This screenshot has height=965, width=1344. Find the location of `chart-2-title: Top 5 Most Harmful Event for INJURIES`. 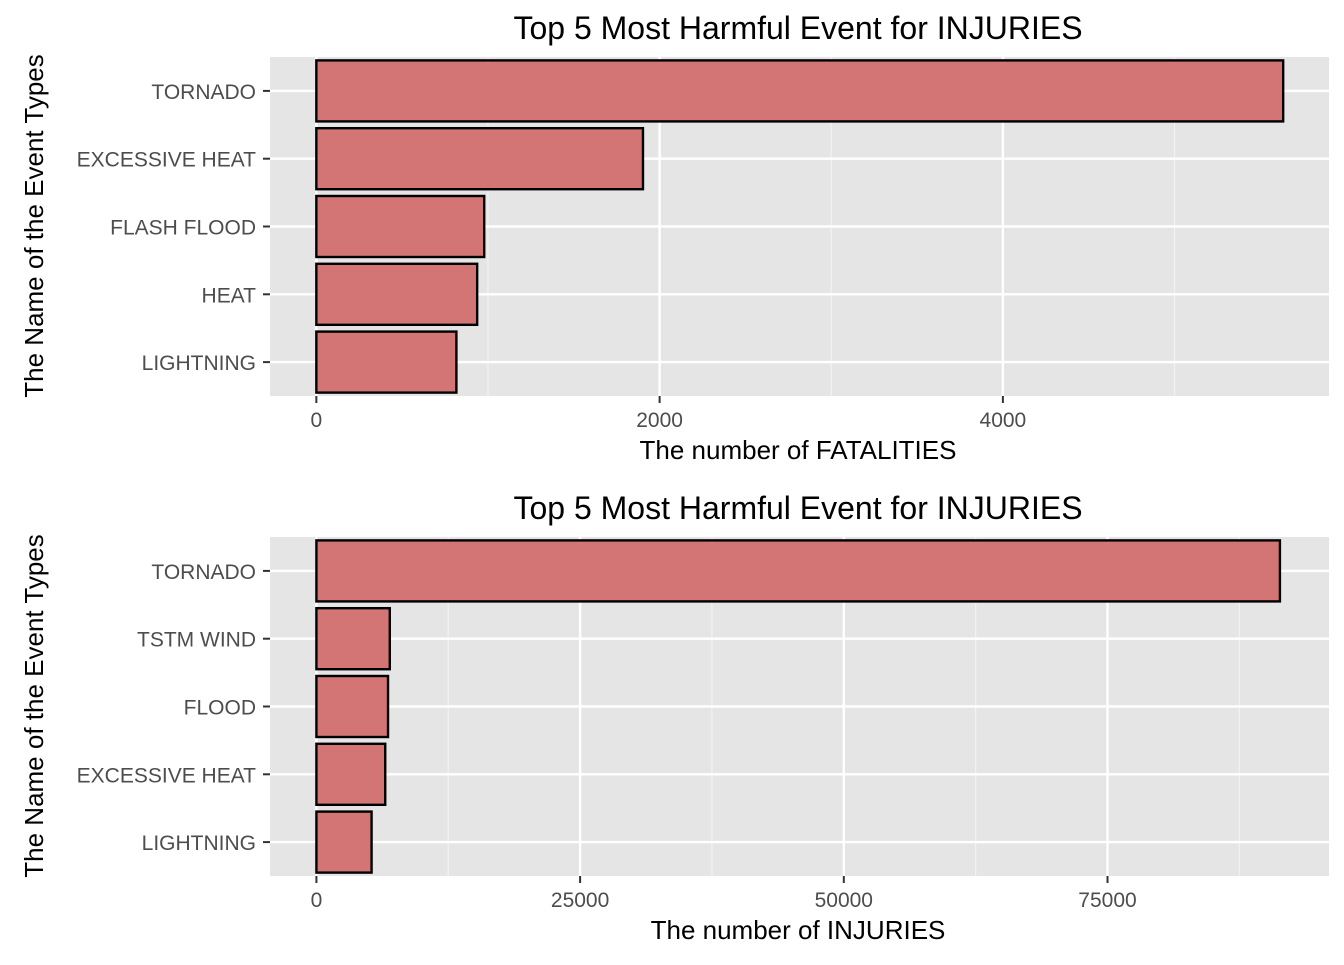

chart-2-title: Top 5 Most Harmful Event for INJURIES is located at coordinates (797, 508).